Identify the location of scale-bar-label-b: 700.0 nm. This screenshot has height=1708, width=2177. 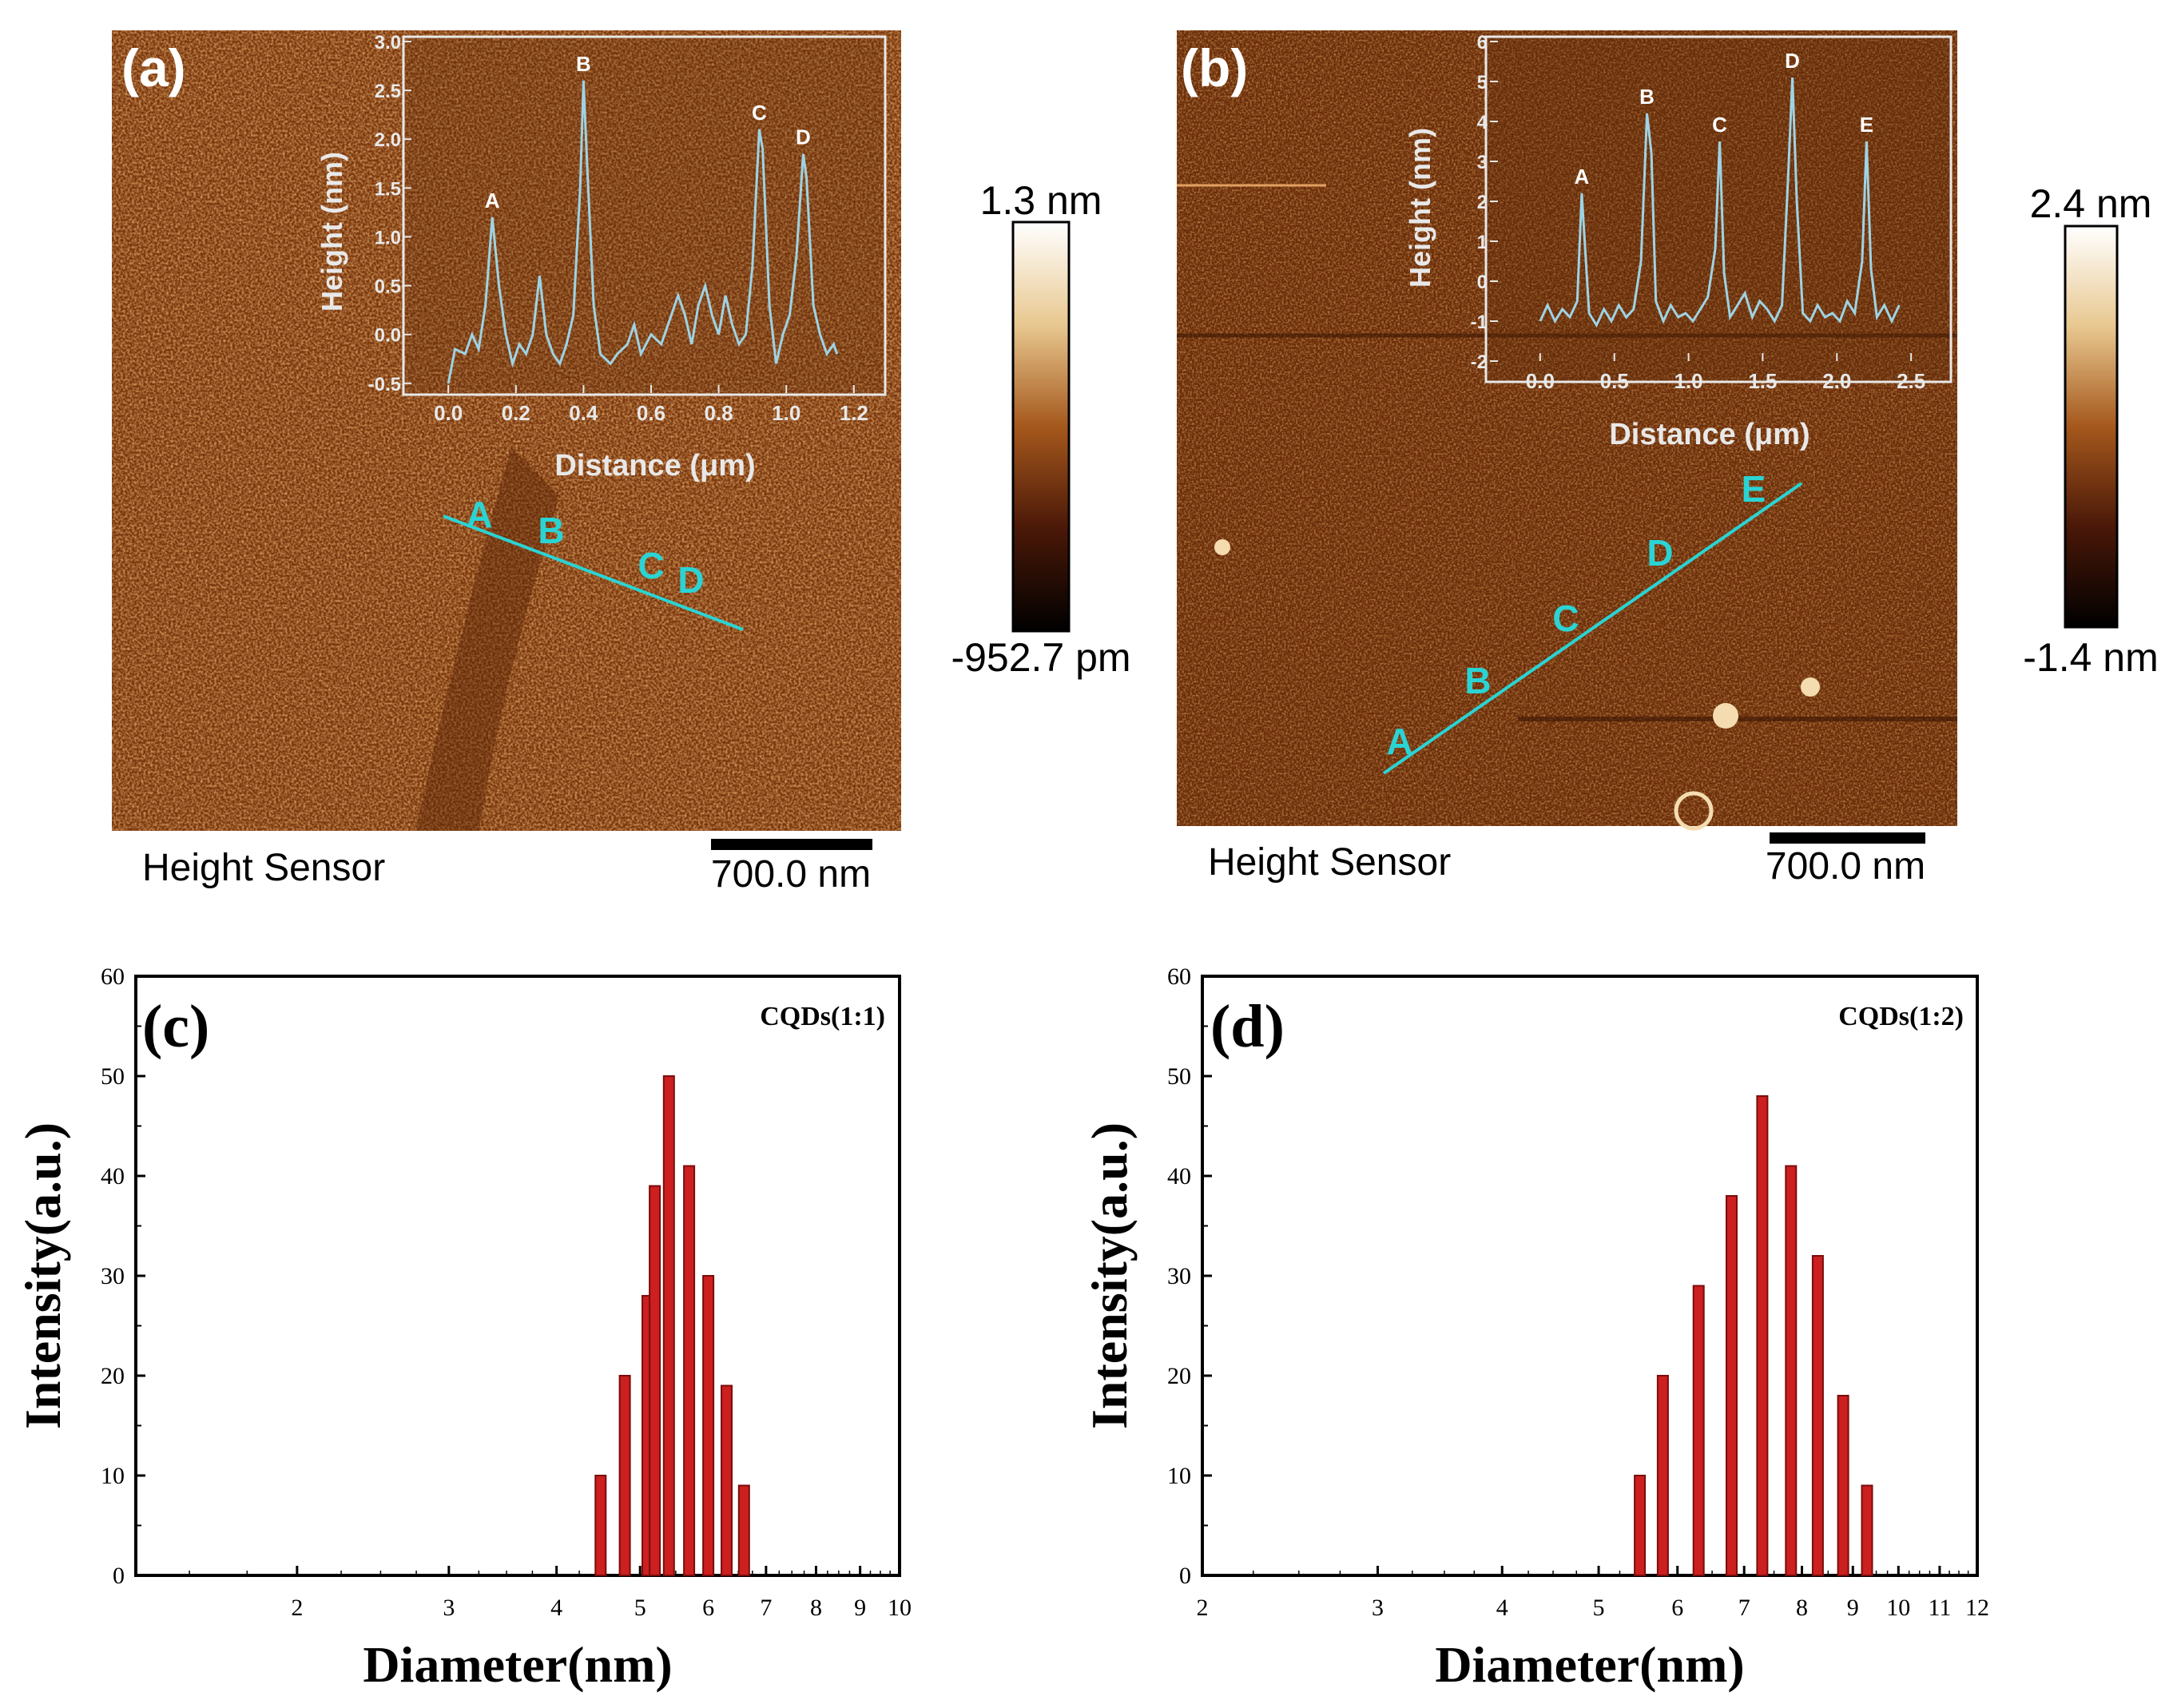
(1846, 866).